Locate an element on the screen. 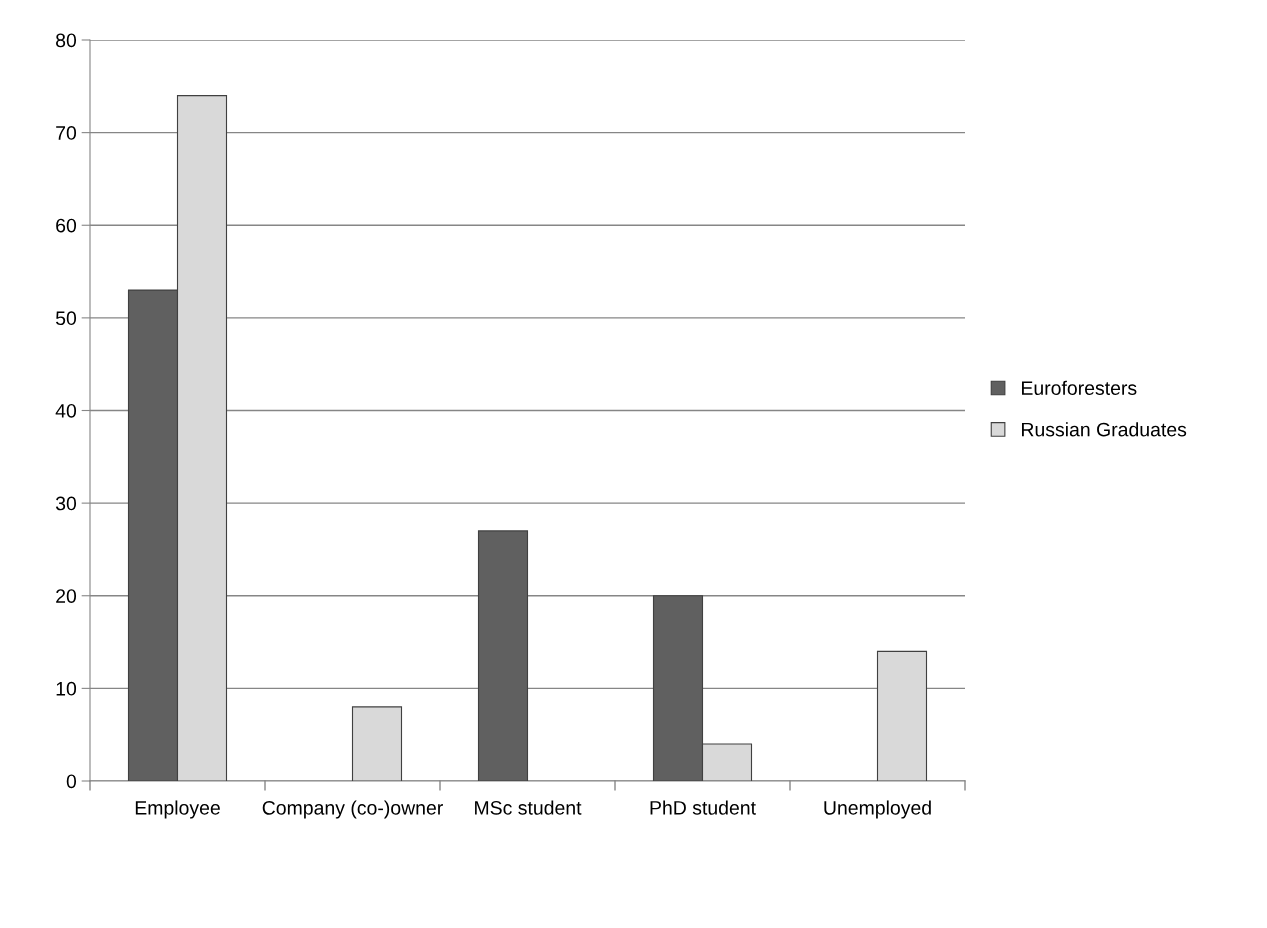  y-tick-label: 70 is located at coordinates (66, 133).